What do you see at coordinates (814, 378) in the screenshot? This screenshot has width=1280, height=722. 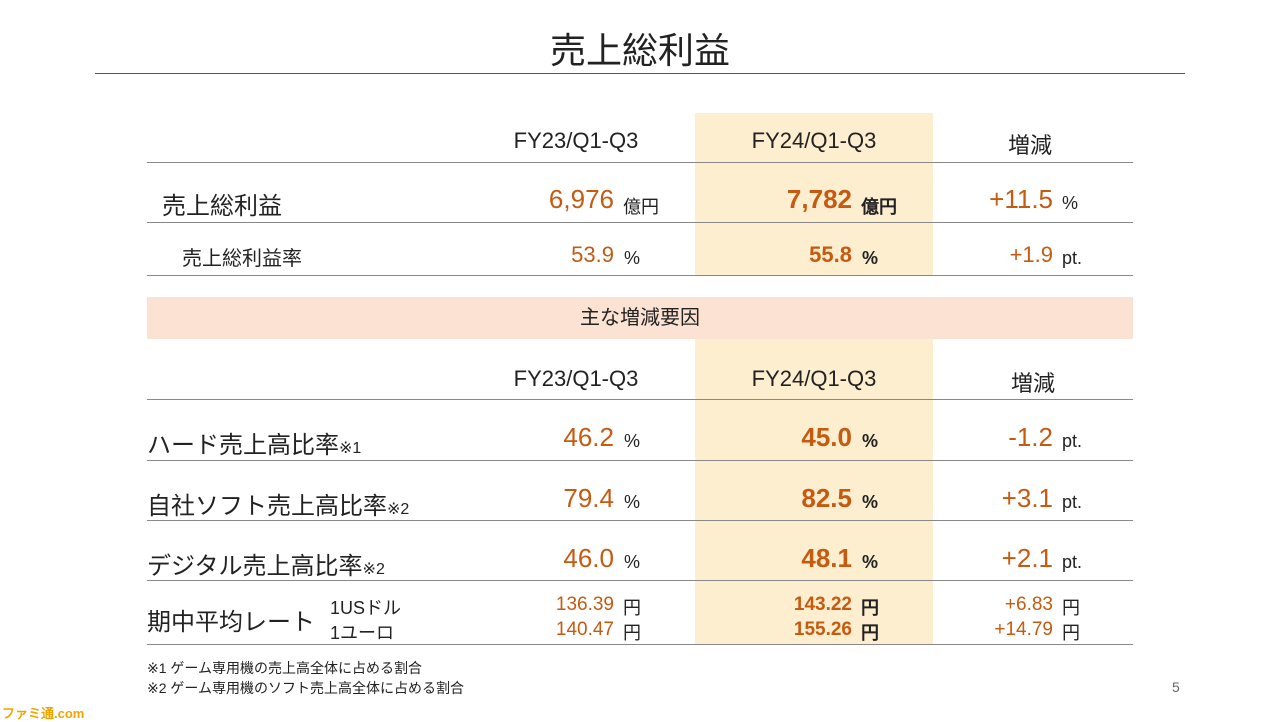 I see `factors-header-fy24: FY24/Q1-Q3` at bounding box center [814, 378].